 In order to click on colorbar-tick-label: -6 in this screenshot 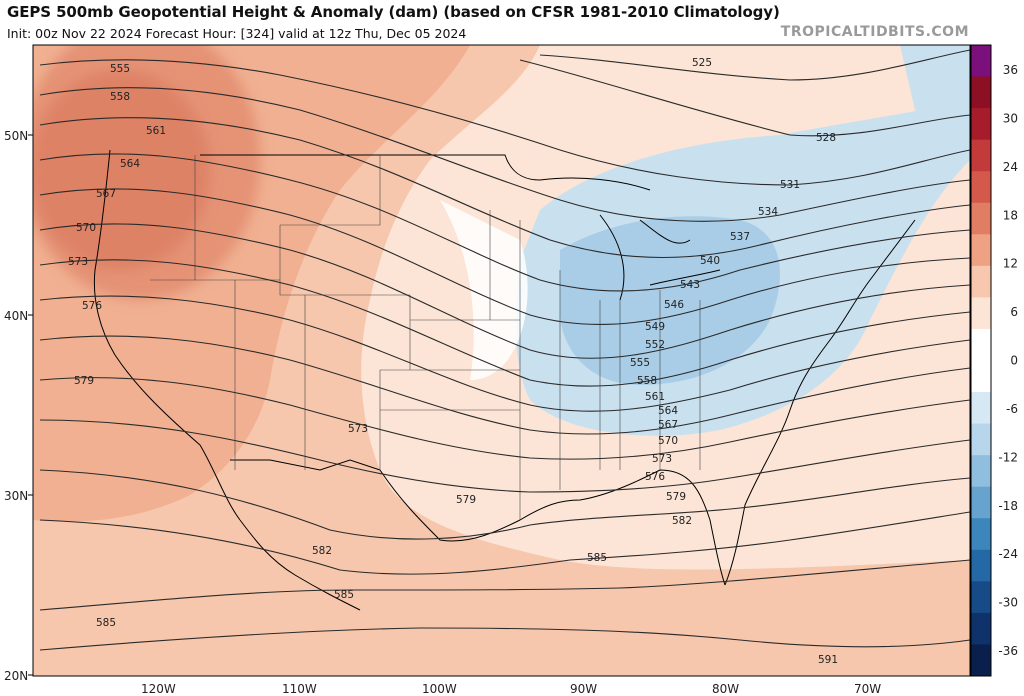, I will do `click(1012, 409)`.